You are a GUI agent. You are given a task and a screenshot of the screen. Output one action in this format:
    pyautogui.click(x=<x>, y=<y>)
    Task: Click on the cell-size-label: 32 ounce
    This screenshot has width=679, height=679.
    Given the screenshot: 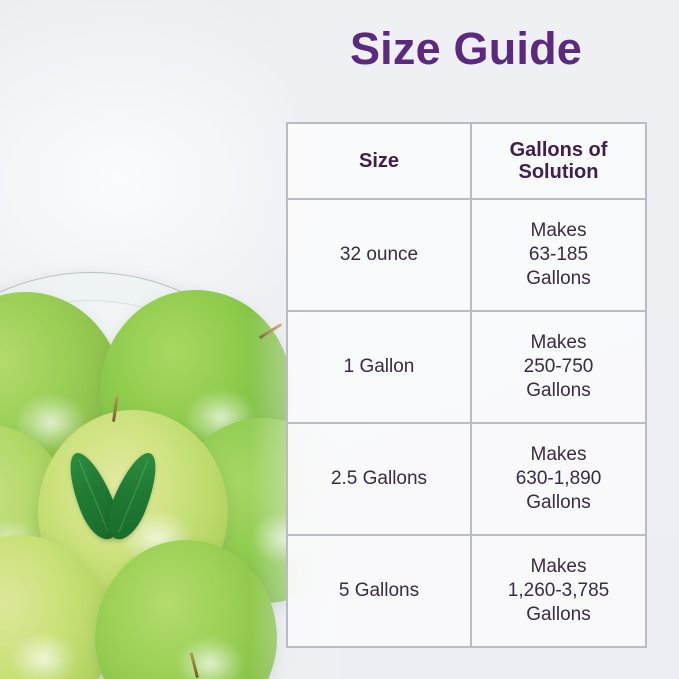 What is the action you would take?
    pyautogui.click(x=379, y=254)
    